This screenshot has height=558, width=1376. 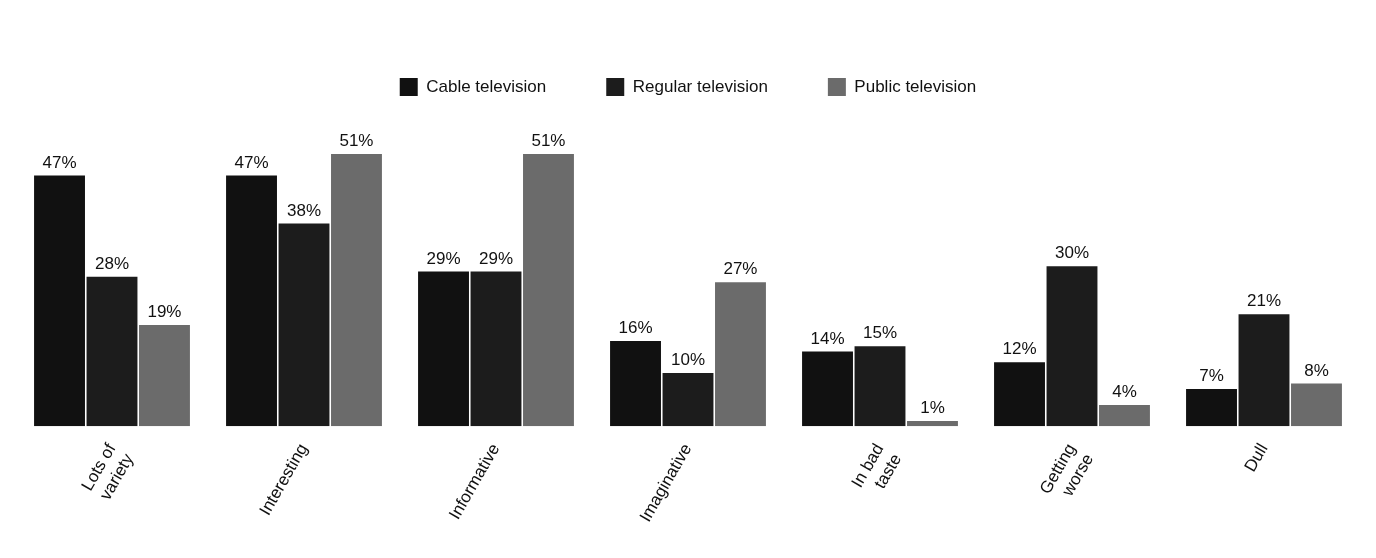 I want to click on data-label: 16%, so click(x=635, y=328).